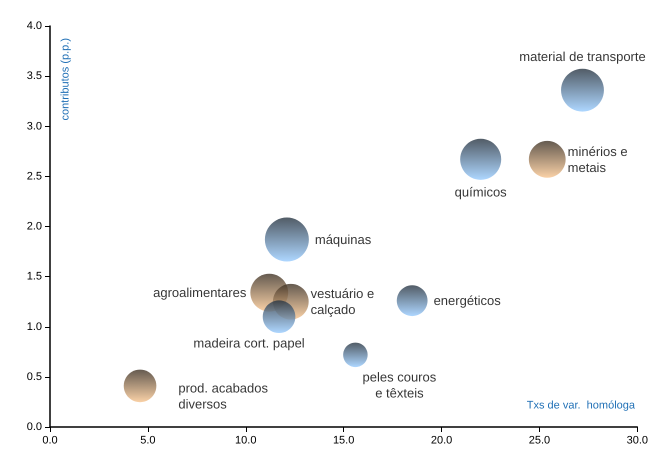 The height and width of the screenshot is (457, 659). I want to click on annotation: agroalimentares, so click(200, 292).